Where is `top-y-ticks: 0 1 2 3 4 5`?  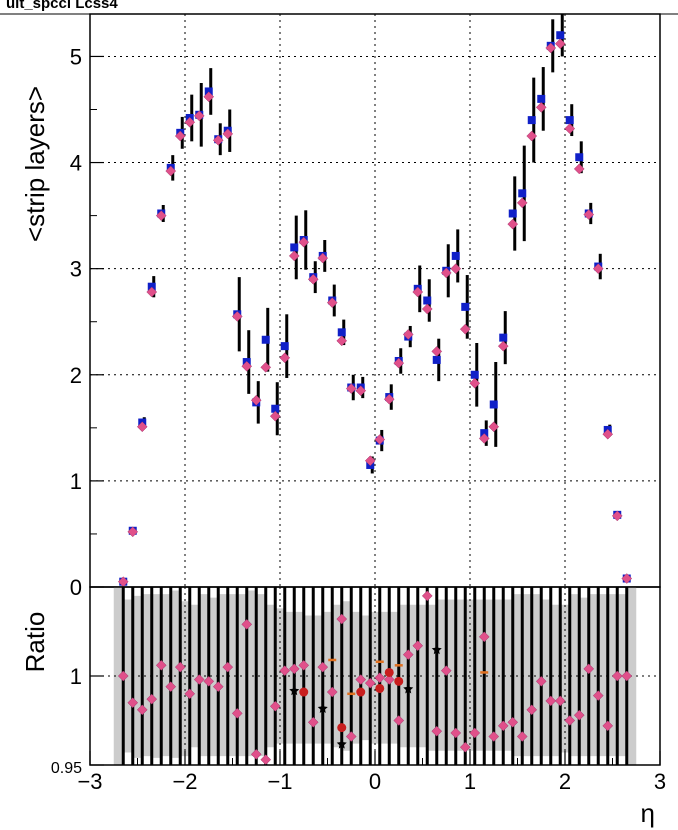
top-y-ticks: 0 1 2 3 4 5 is located at coordinates (87, 322).